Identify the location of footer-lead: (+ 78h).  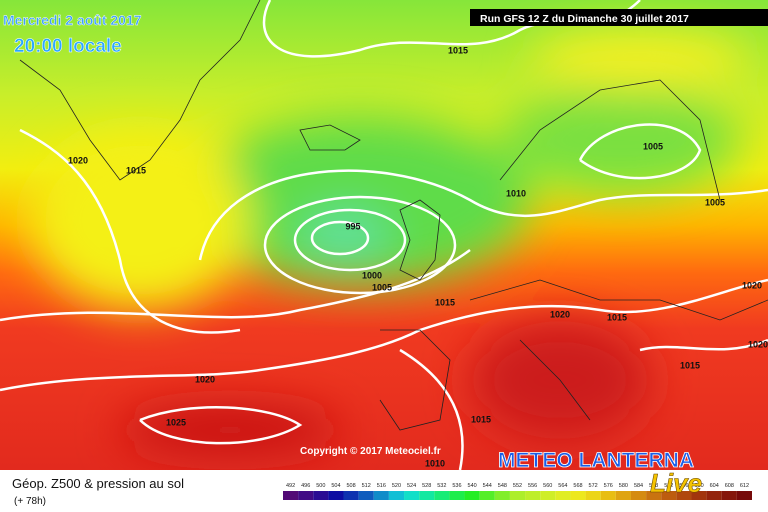
(30, 501).